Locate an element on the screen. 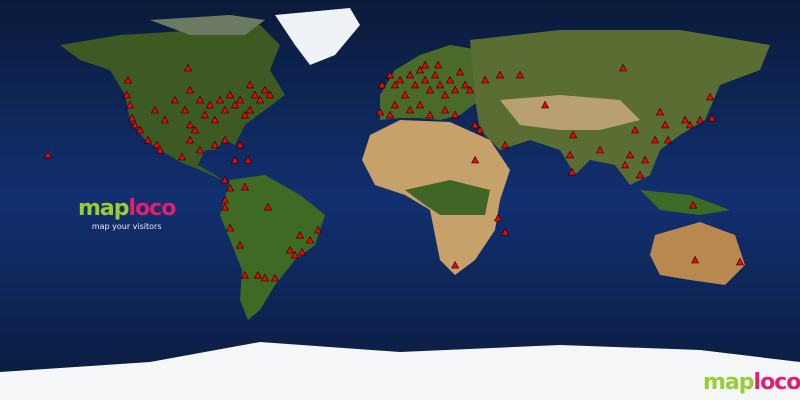 This screenshot has height=400, width=800. europe is located at coordinates (430, 82).